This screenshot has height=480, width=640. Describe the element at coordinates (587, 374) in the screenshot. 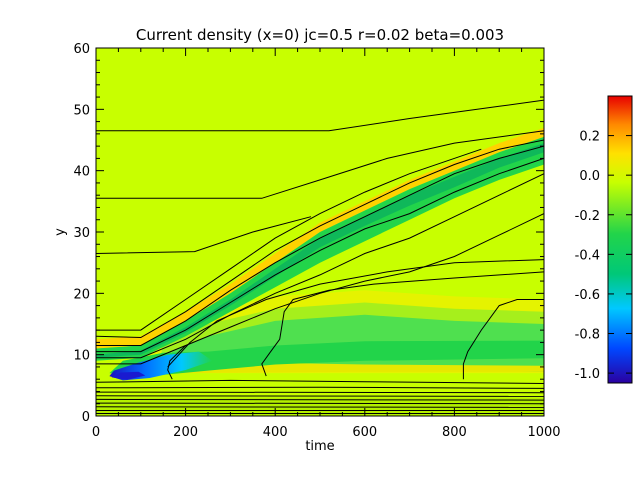

I see `colorbar-tick-label: -1.0` at that location.